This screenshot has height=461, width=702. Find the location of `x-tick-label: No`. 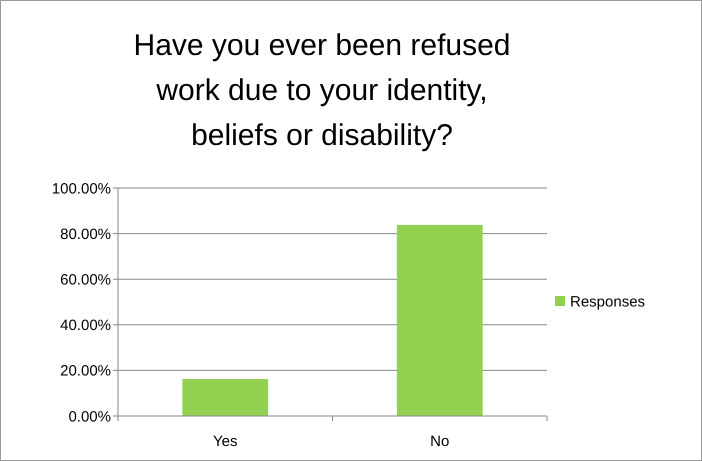

x-tick-label: No is located at coordinates (440, 441).